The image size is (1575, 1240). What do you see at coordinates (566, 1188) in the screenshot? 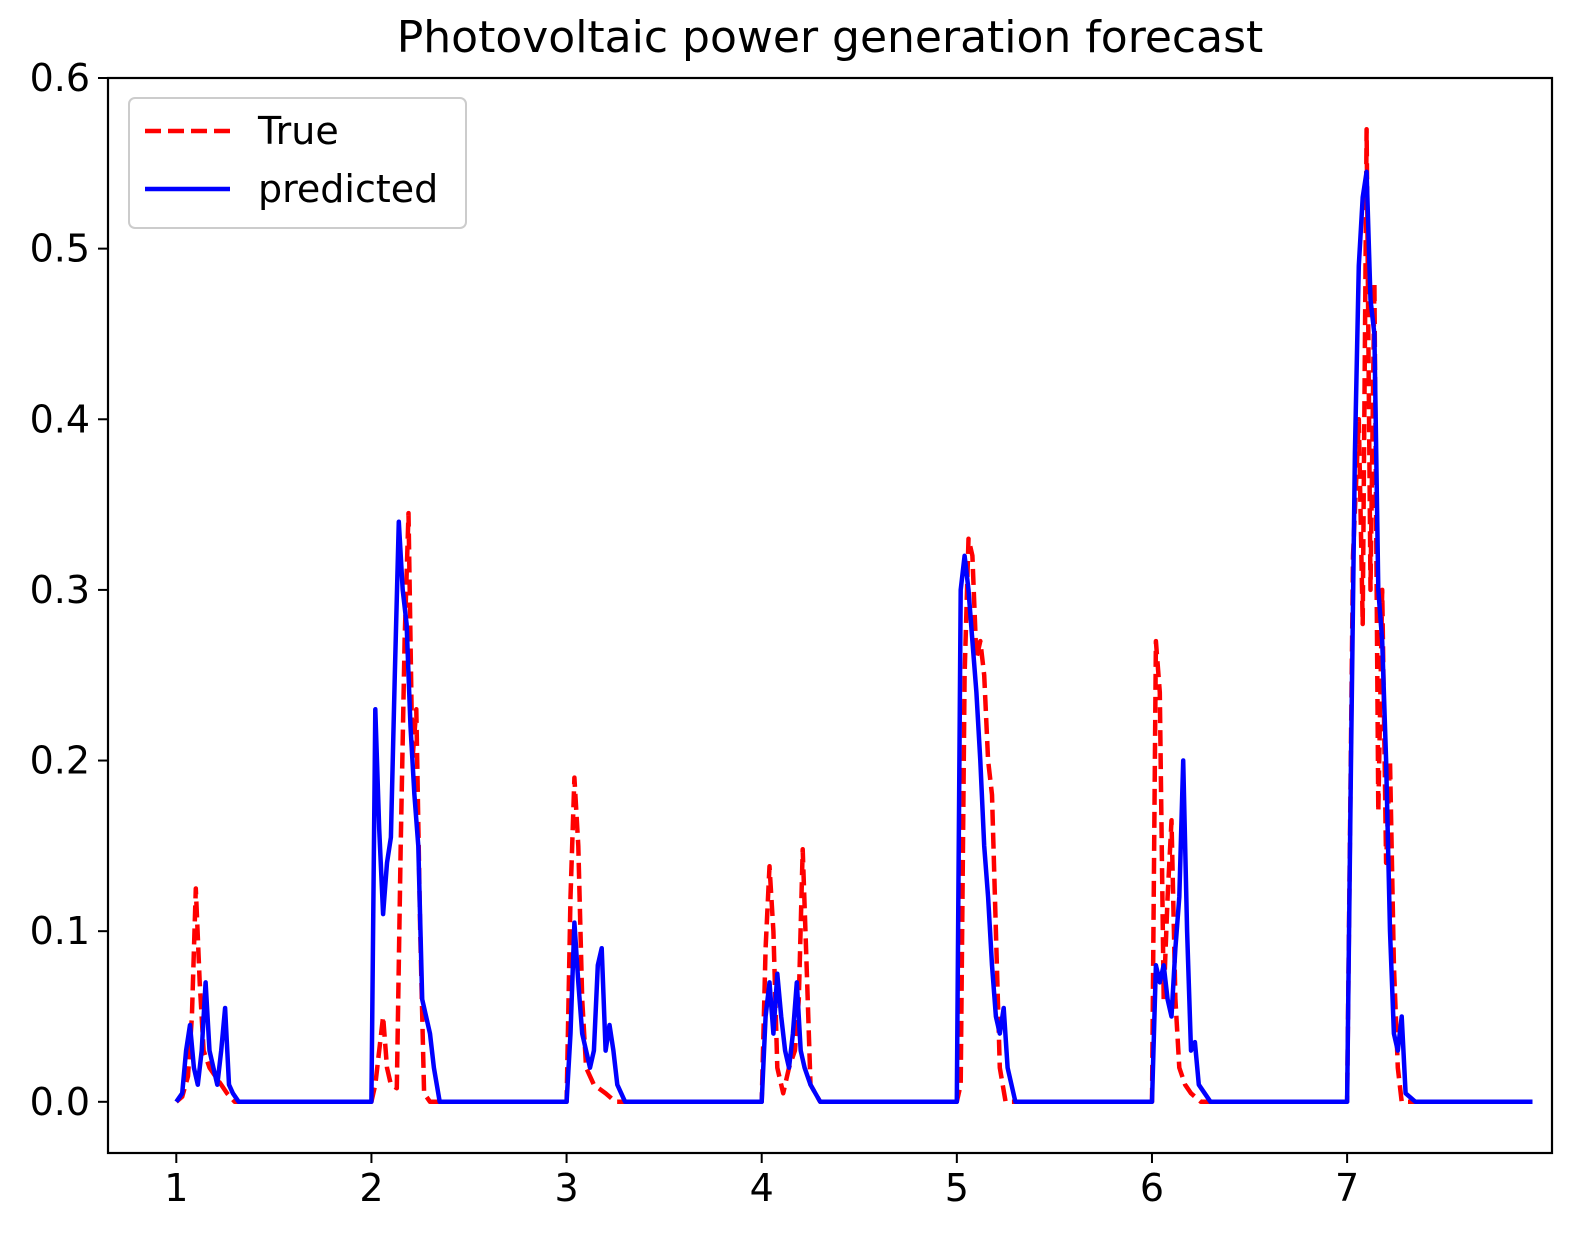
I see `x-tick-label: 3` at bounding box center [566, 1188].